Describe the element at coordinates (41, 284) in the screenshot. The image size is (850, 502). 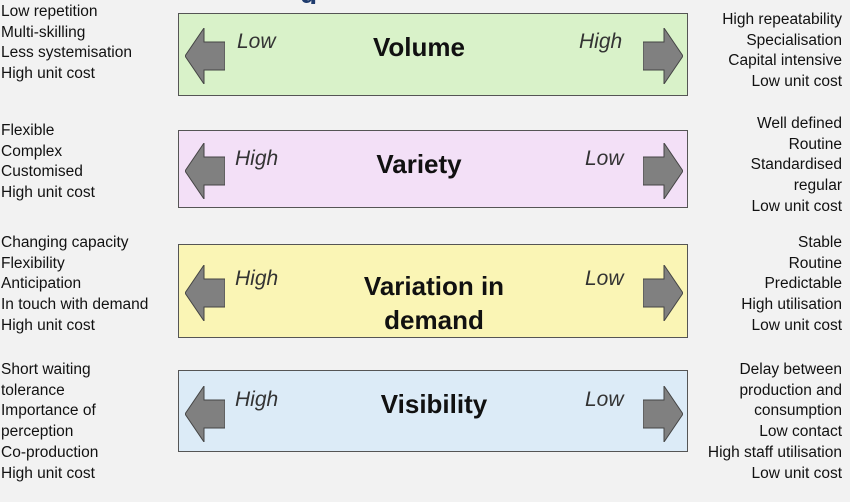
I see `trait-text: Anticipation` at that location.